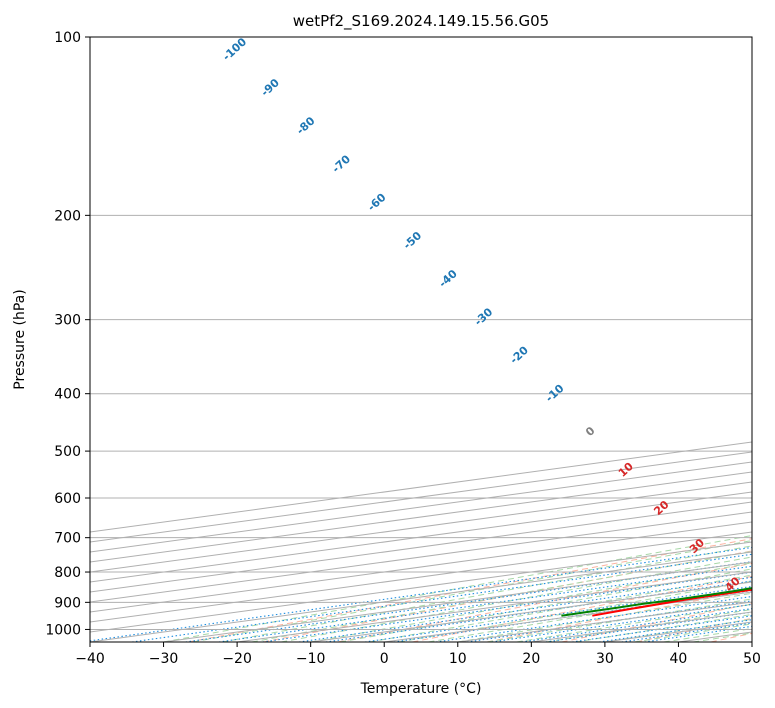 The image size is (775, 708). I want to click on y-tick-label: 200, so click(67, 216).